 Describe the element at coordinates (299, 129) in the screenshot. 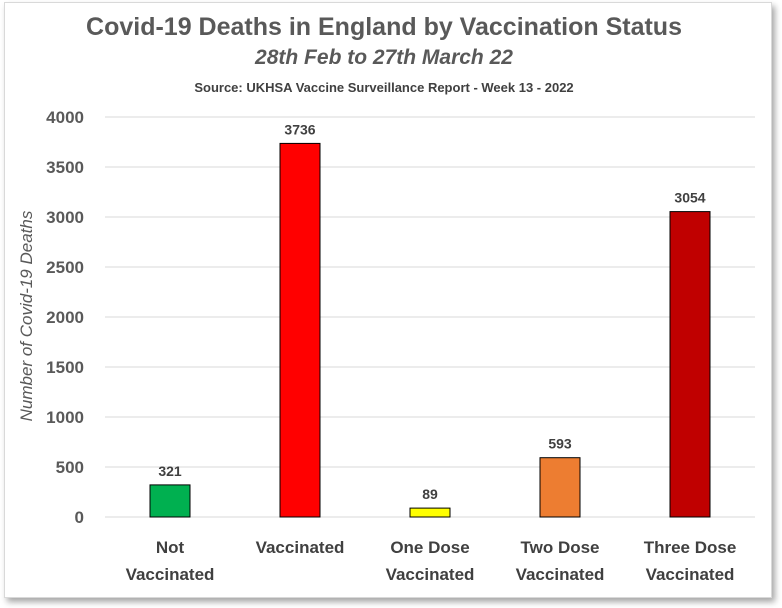

I see `data-label: 3736` at that location.